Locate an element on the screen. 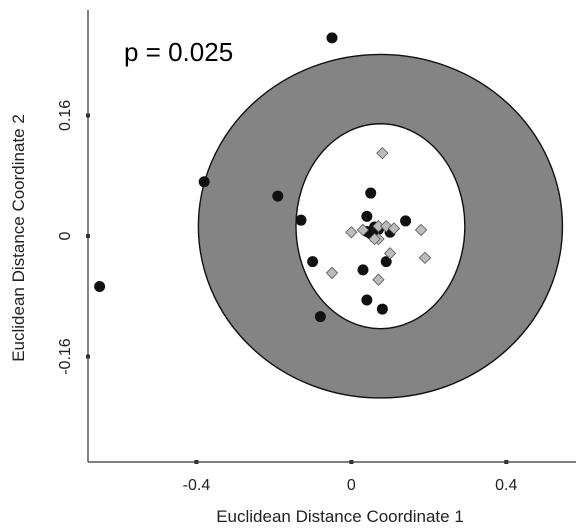  y-tick-label: 0 is located at coordinates (65, 235).